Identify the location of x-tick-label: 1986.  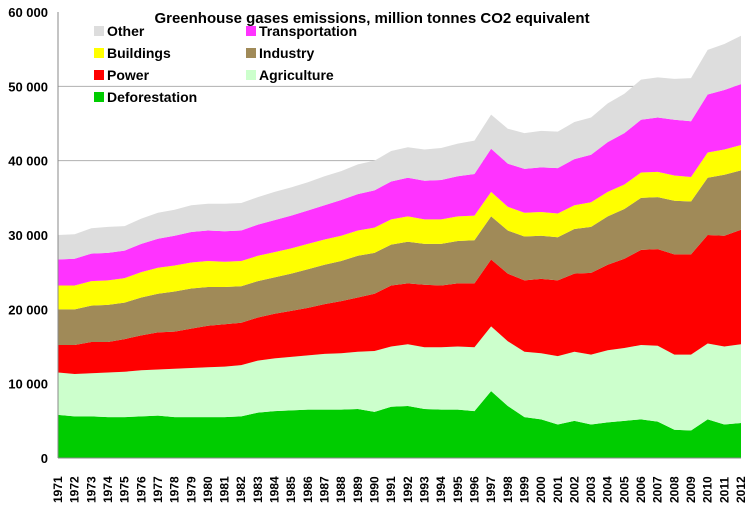
(308, 489).